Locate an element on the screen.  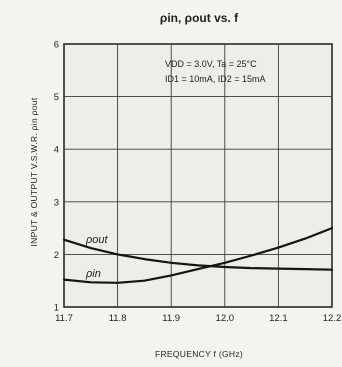
y-tick-labels: 1 2 3 4 5 6 is located at coordinates (56, 177).